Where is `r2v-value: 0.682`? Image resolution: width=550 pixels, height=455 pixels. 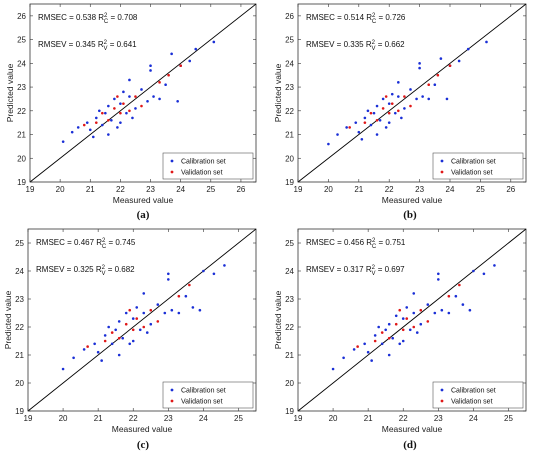
r2v-value: 0.682 is located at coordinates (125, 269).